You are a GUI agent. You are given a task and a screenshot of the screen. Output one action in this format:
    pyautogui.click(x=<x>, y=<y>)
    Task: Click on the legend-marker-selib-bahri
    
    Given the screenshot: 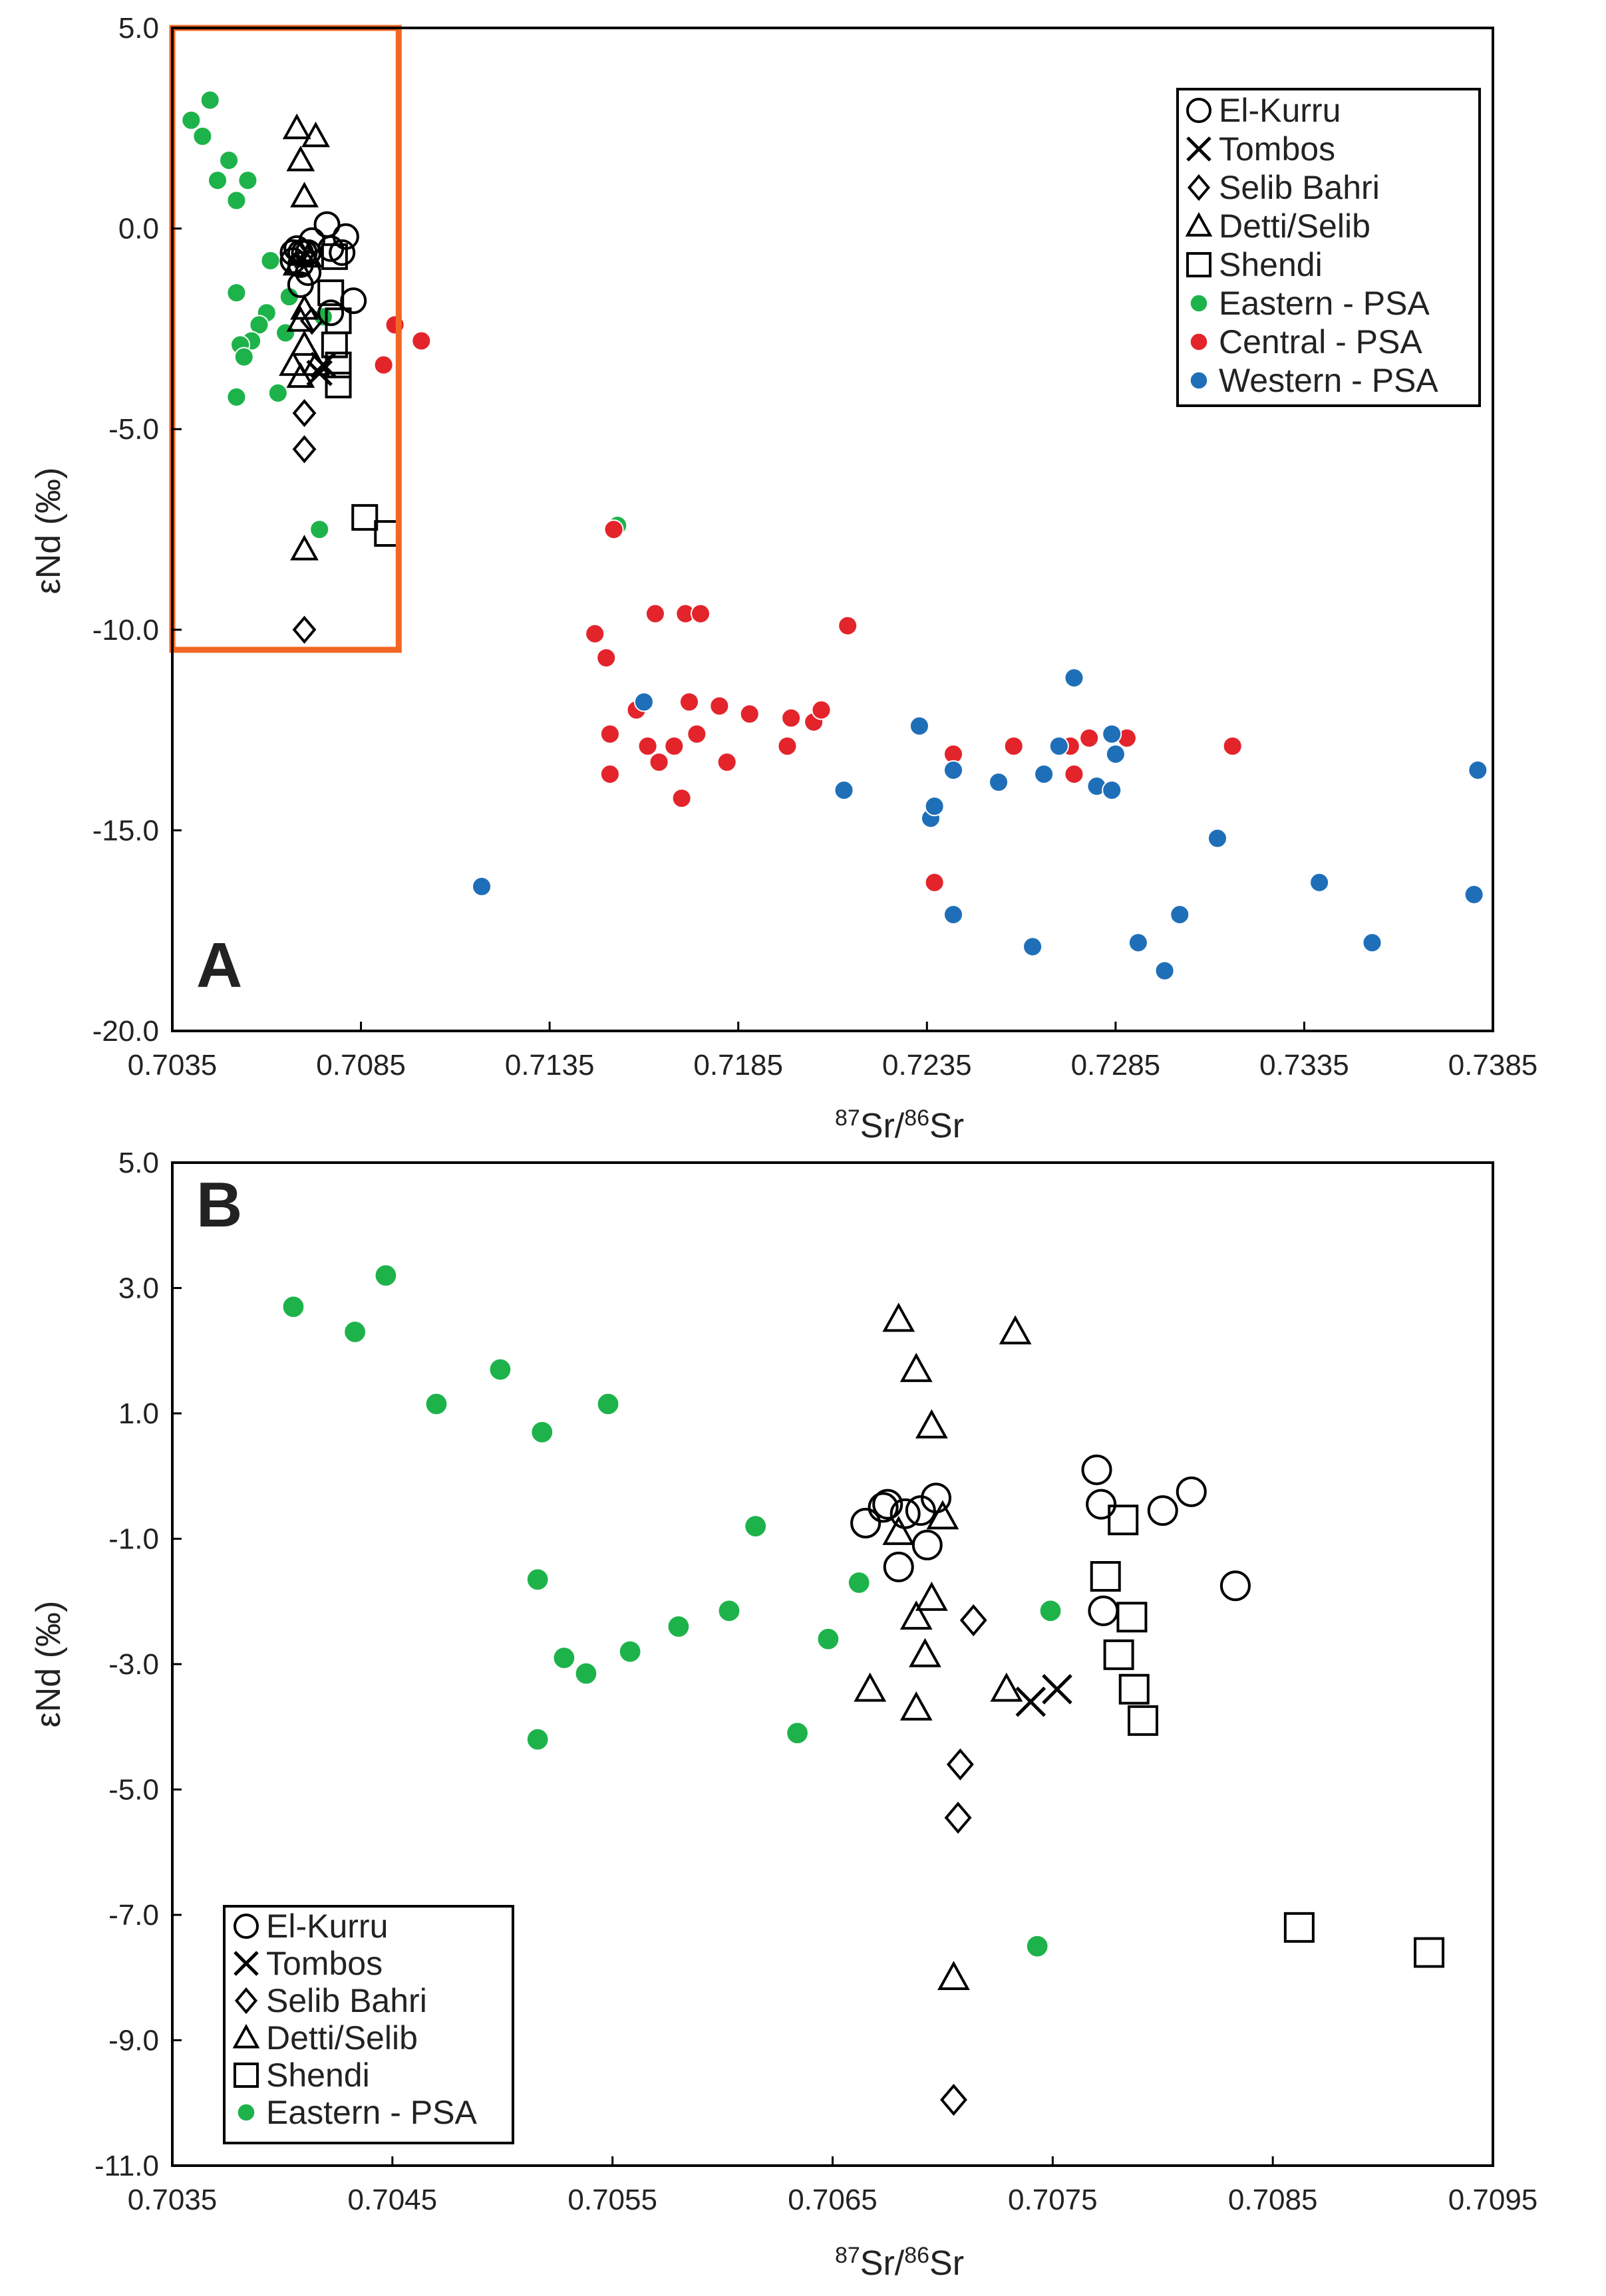 What is the action you would take?
    pyautogui.click(x=1199, y=188)
    